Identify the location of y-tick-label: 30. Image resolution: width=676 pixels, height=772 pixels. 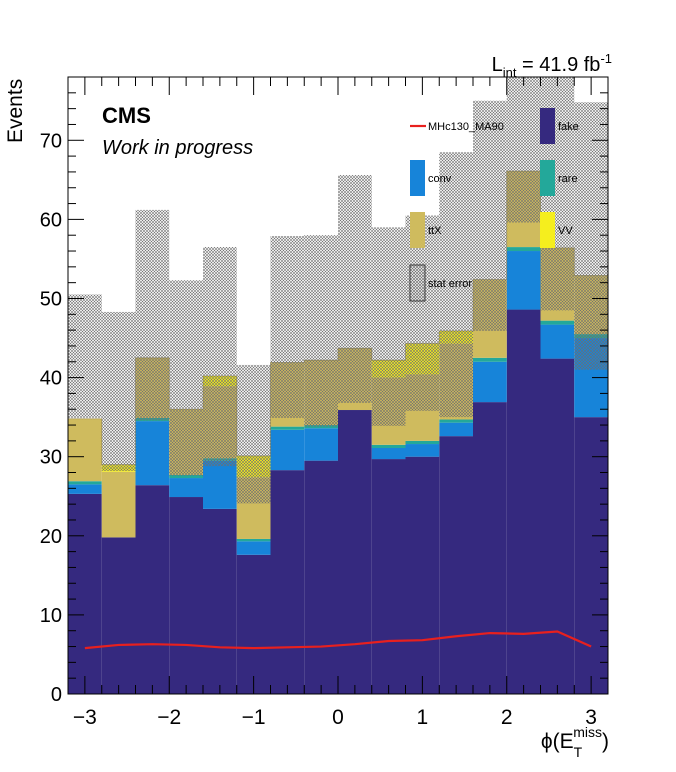
(51, 458).